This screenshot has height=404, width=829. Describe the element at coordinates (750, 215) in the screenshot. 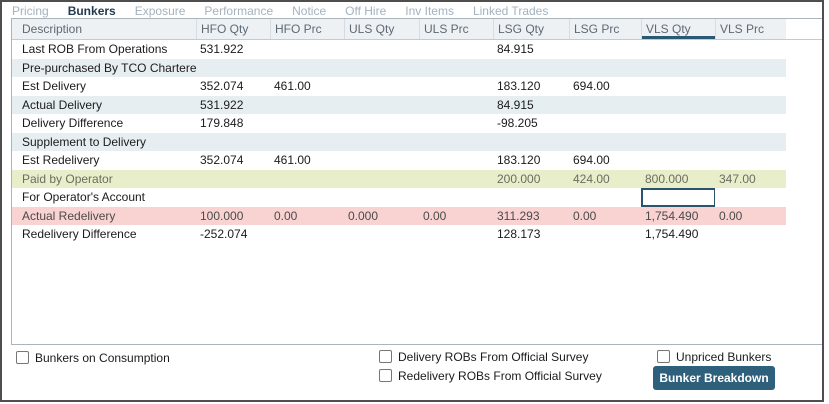

I see `cell-vls-prc: 0.00` at that location.